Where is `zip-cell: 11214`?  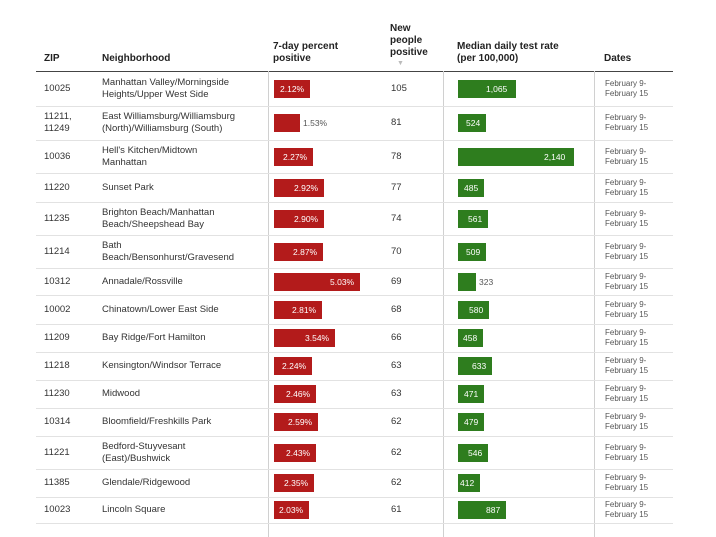 zip-cell: 11214 is located at coordinates (57, 251).